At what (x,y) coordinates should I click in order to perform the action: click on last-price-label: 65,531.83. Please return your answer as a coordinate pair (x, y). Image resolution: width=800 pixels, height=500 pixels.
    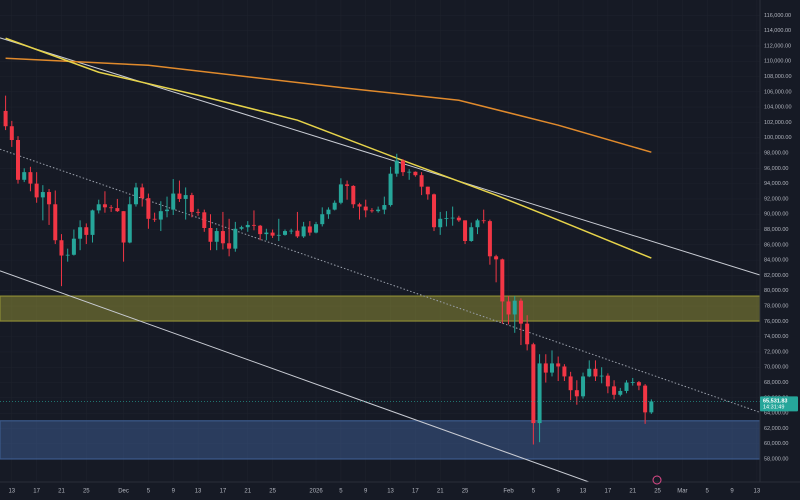
    Looking at the image, I should click on (775, 401).